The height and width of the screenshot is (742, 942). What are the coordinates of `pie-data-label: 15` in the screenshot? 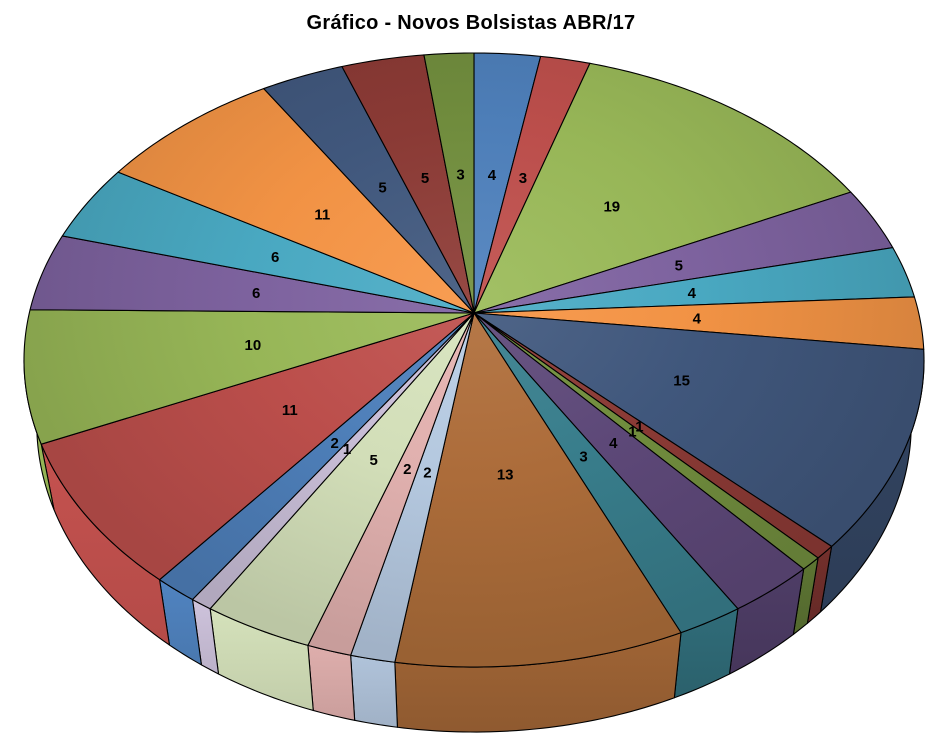 It's located at (681, 380).